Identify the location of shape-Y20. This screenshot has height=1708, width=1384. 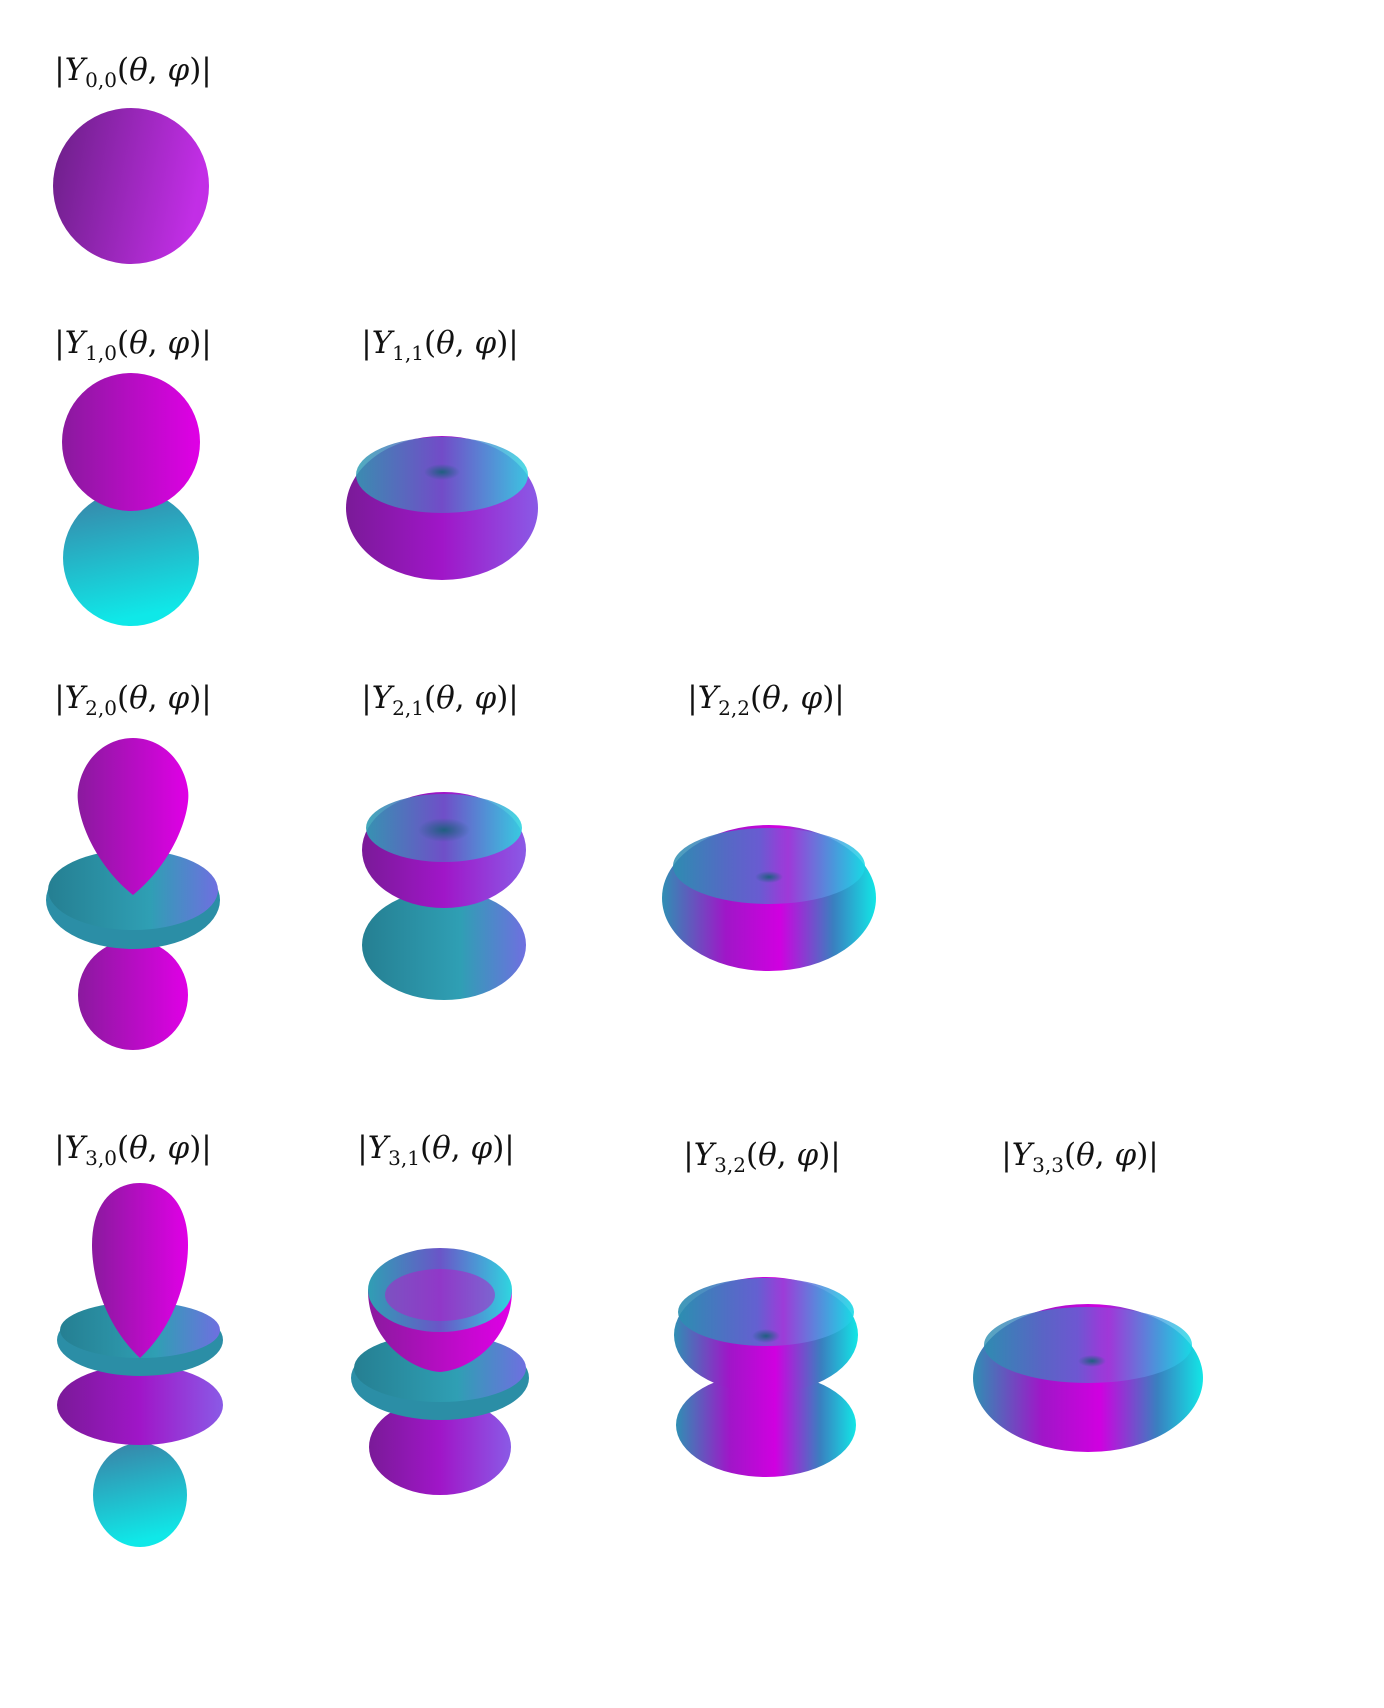
(133, 894).